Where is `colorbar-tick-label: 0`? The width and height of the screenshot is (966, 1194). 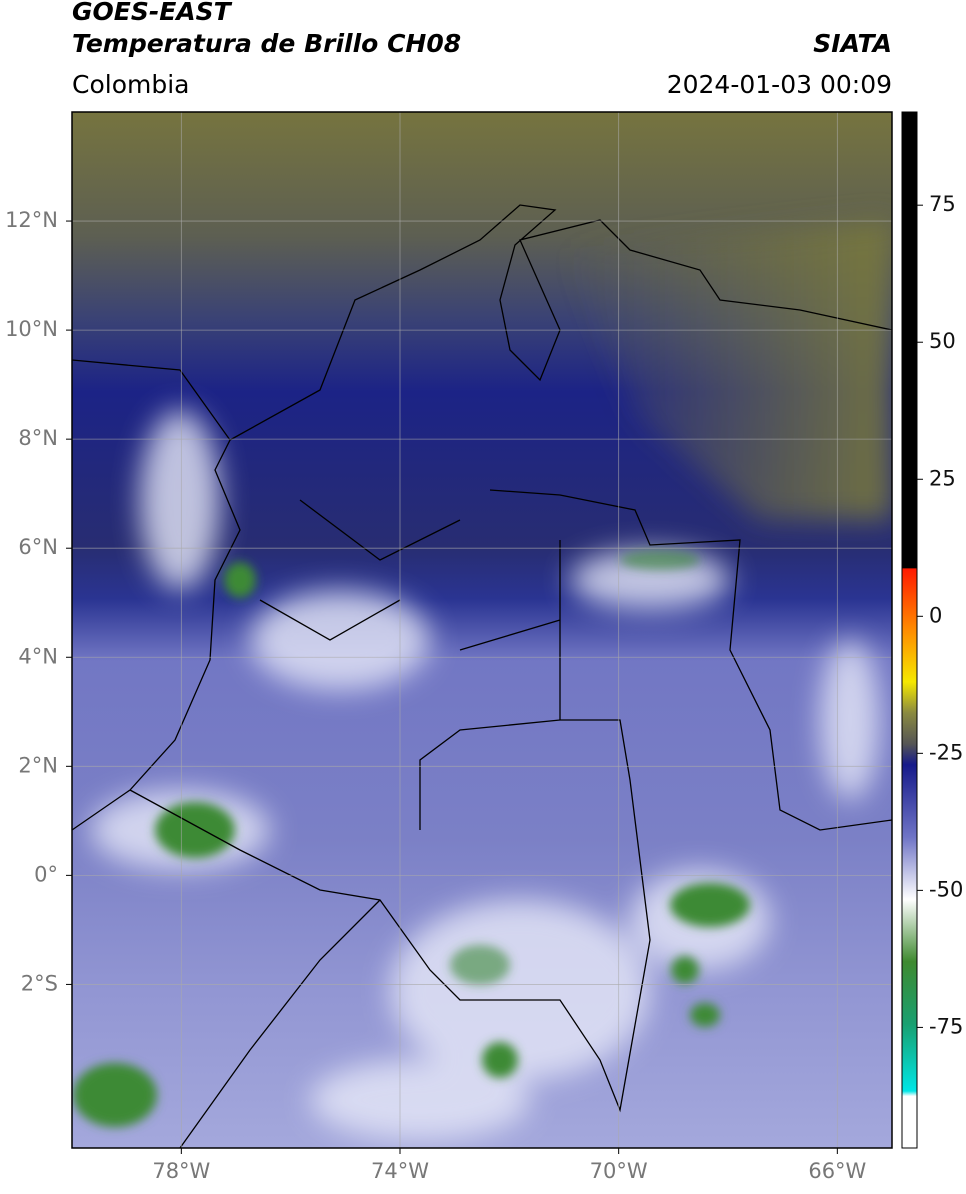
colorbar-tick-label: 0 is located at coordinates (935, 615).